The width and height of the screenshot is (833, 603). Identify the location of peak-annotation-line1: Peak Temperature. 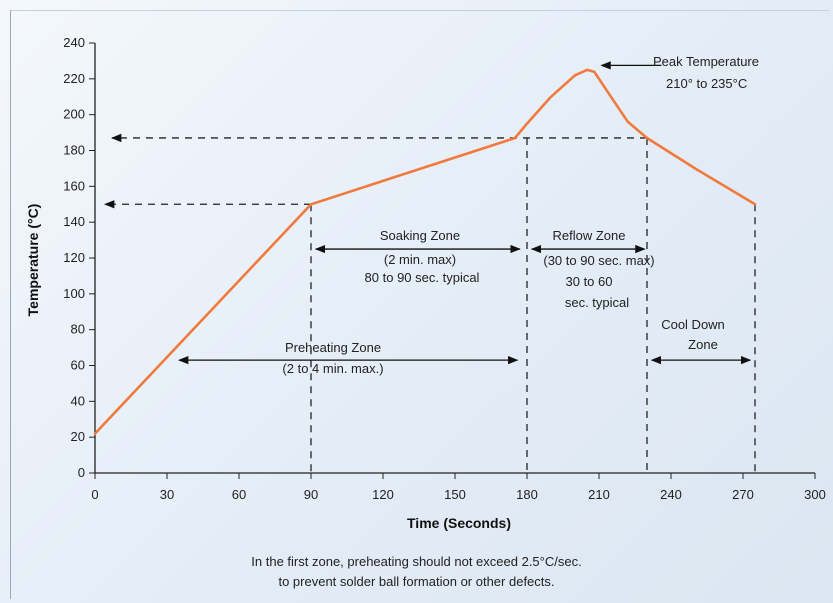
(706, 61).